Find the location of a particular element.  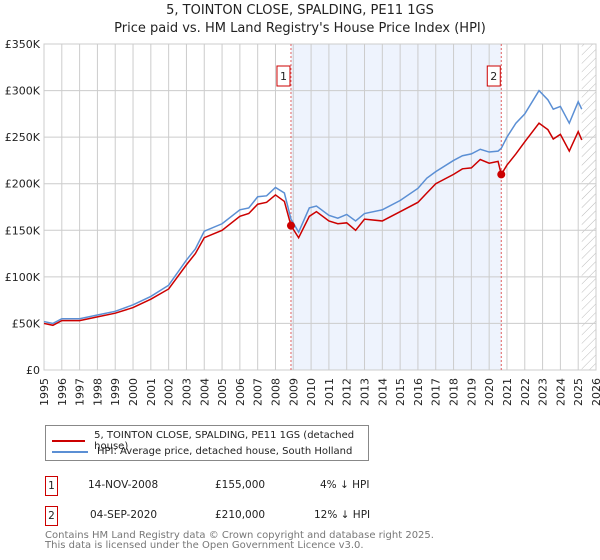

x-tick-label: 2019 is located at coordinates (471, 392).